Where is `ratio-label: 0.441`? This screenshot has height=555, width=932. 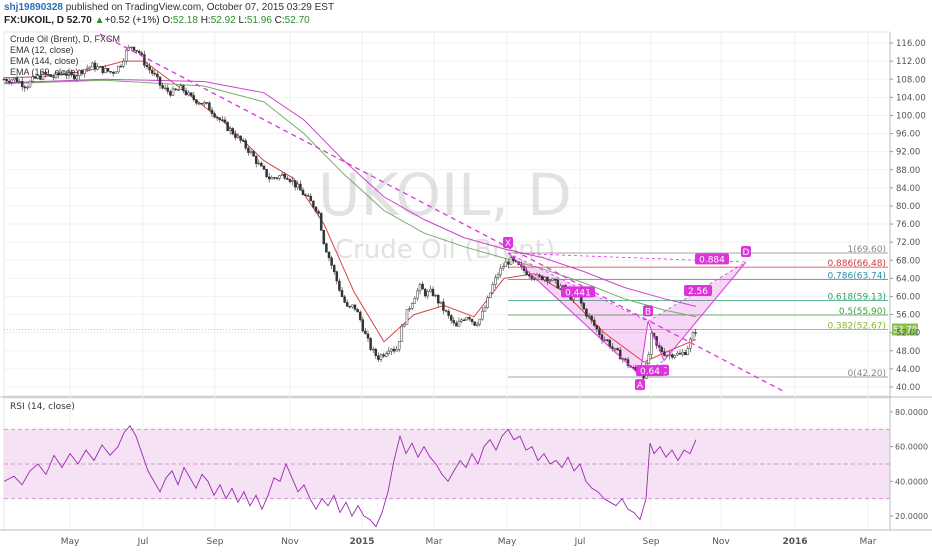
ratio-label: 0.441 is located at coordinates (578, 293).